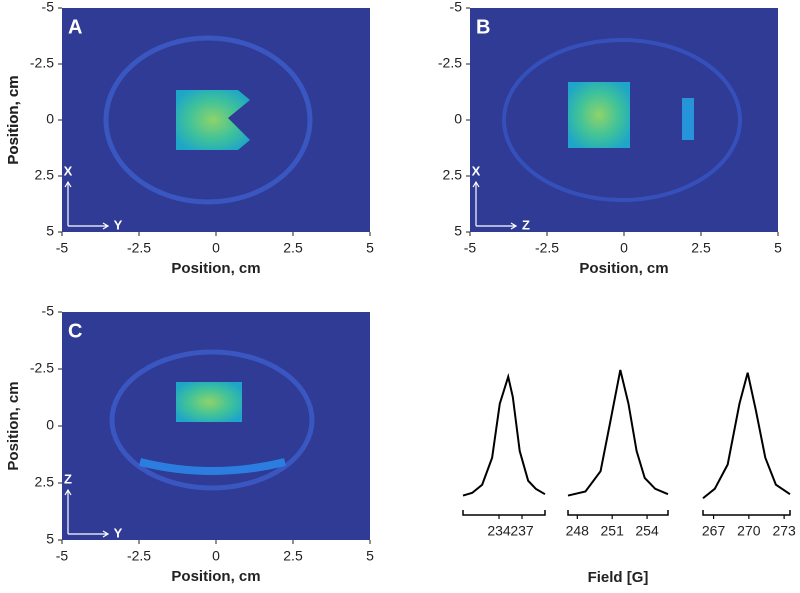 The image size is (800, 593). What do you see at coordinates (784, 531) in the screenshot?
I see `x-tick-label: 273` at bounding box center [784, 531].